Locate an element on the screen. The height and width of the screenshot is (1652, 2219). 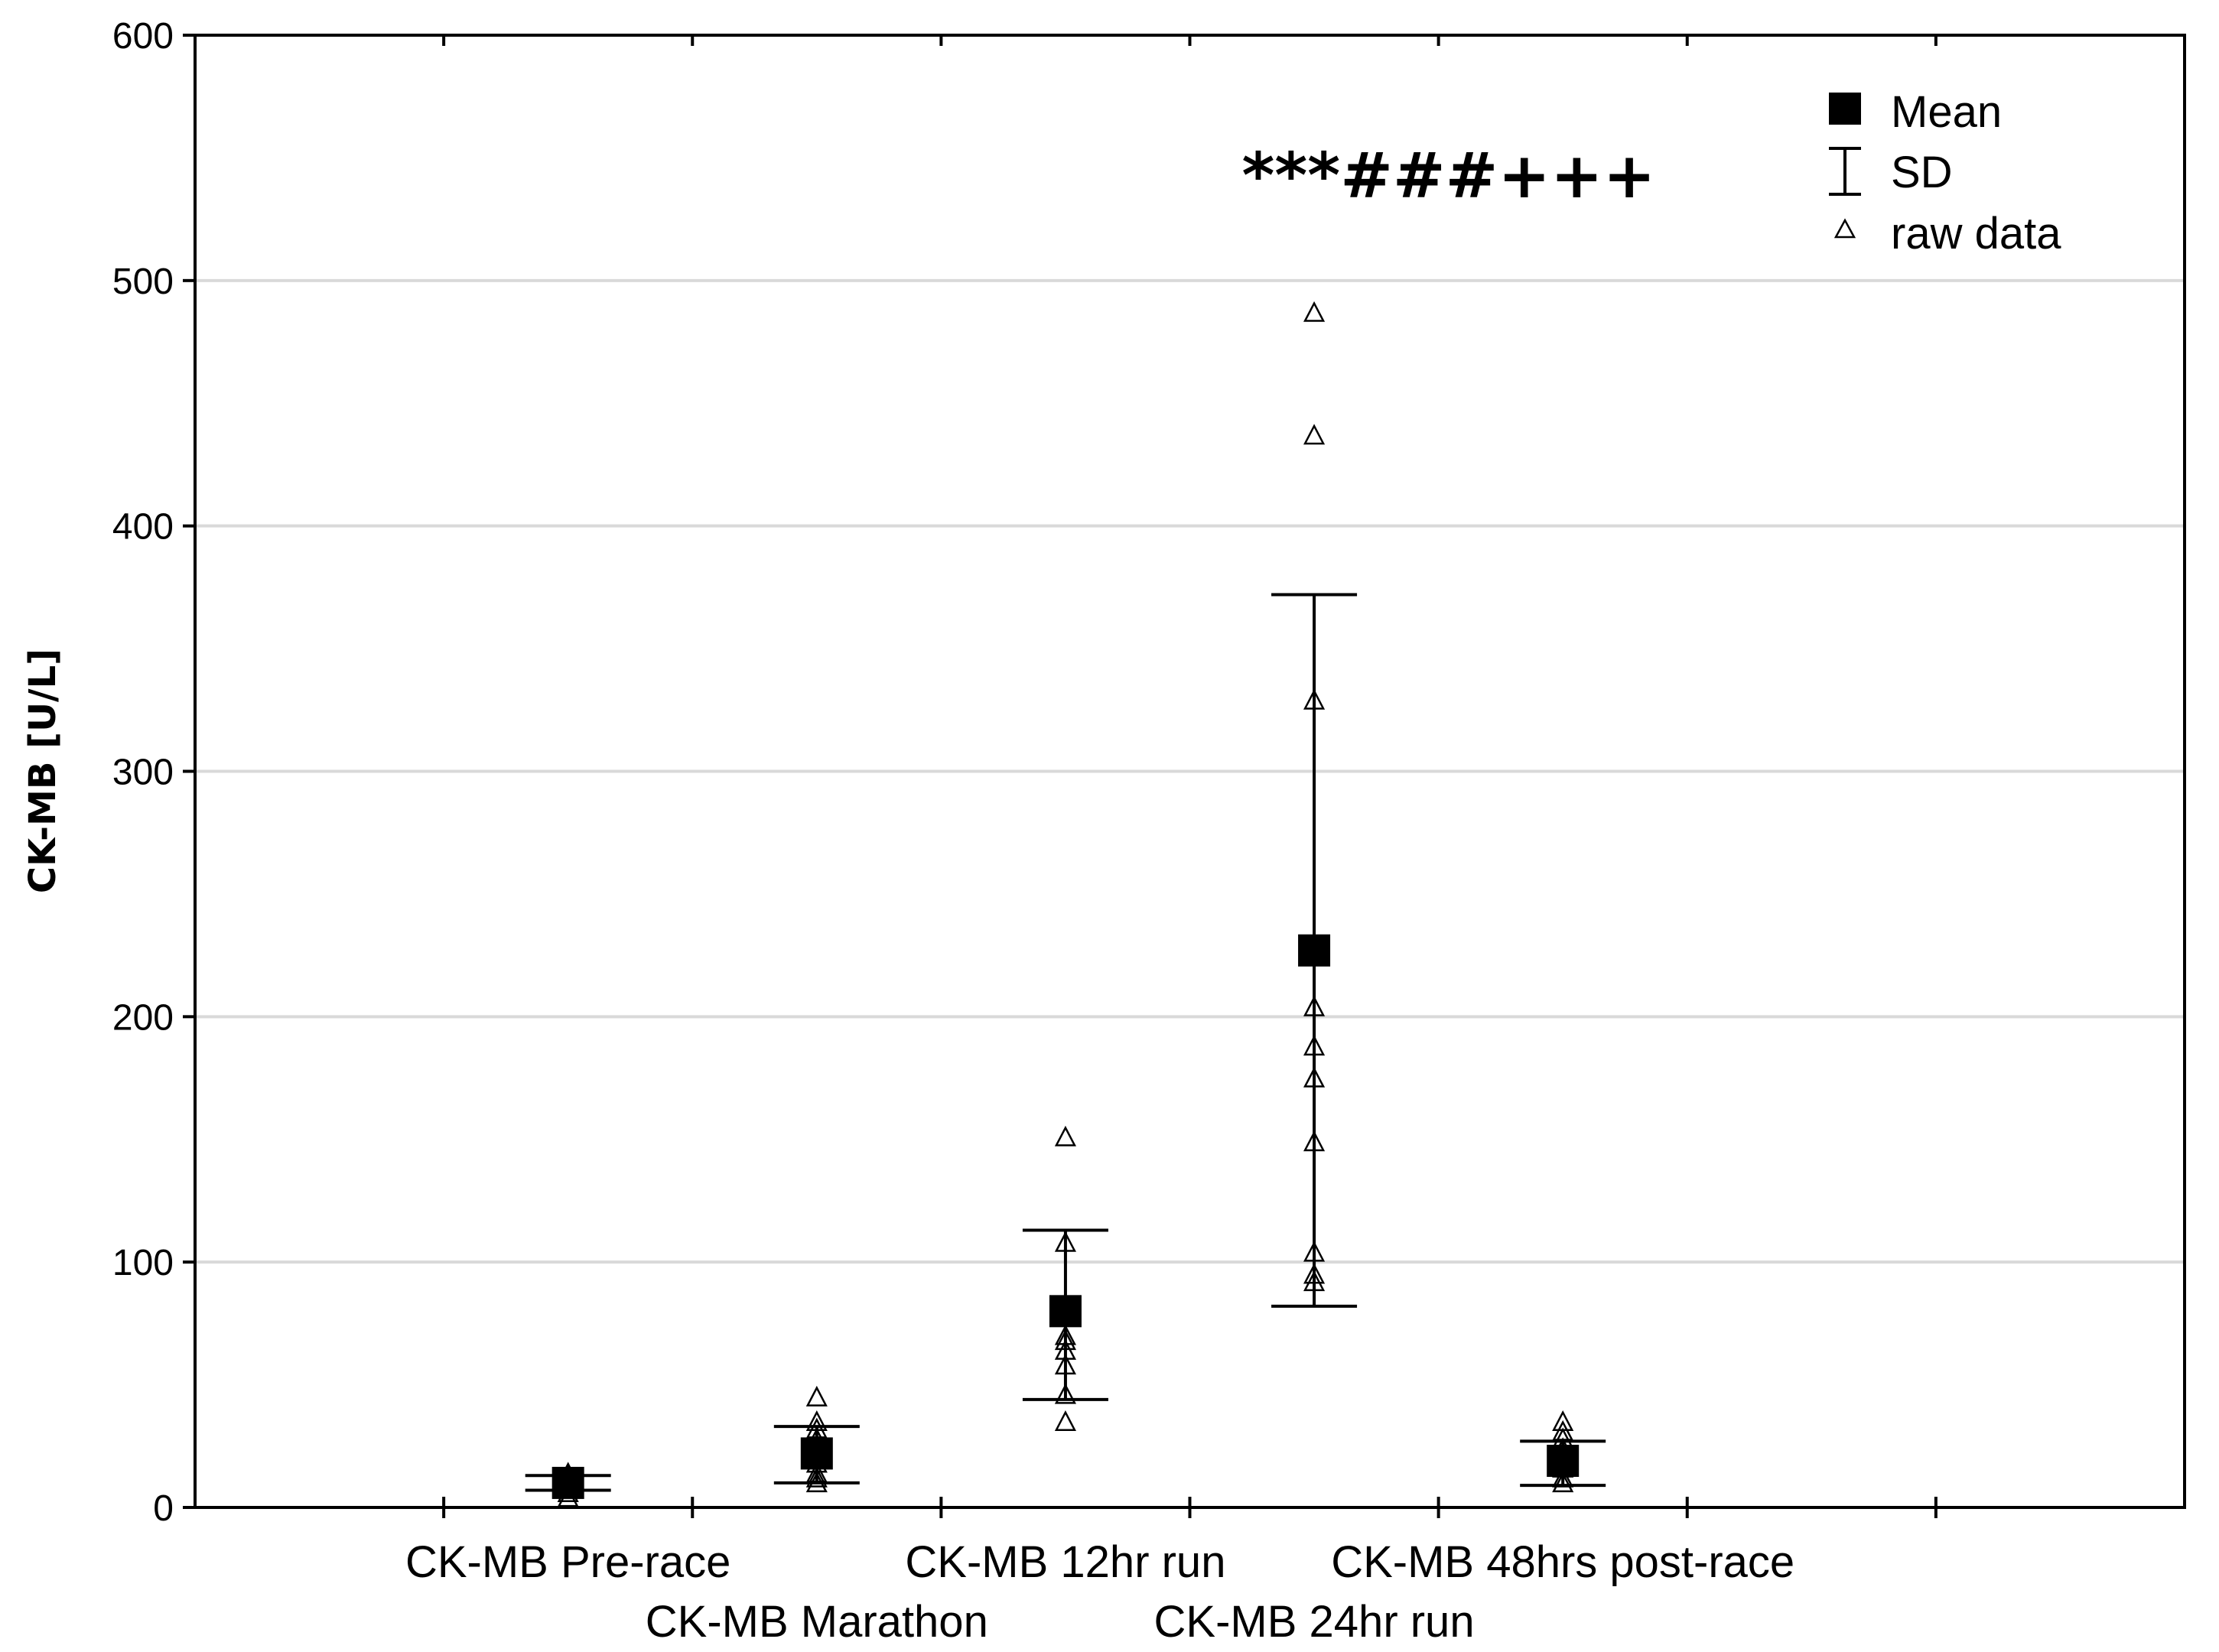
legend-raw-data-label: raw data is located at coordinates (1976, 234).